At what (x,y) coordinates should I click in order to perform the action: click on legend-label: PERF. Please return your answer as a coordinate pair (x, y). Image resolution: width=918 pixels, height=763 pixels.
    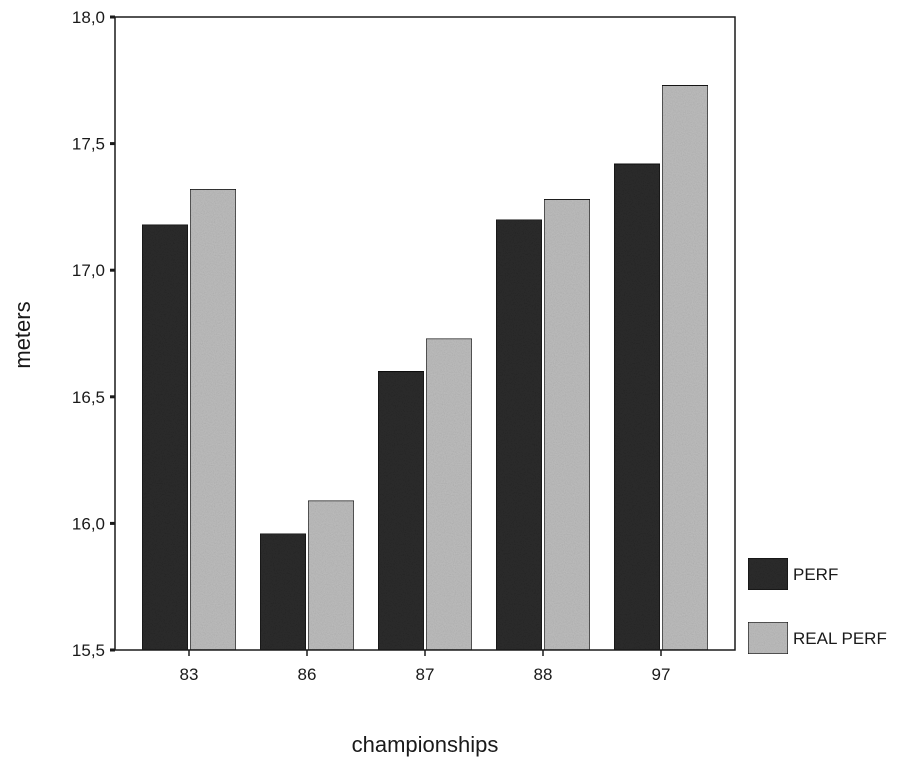
    Looking at the image, I should click on (815, 574).